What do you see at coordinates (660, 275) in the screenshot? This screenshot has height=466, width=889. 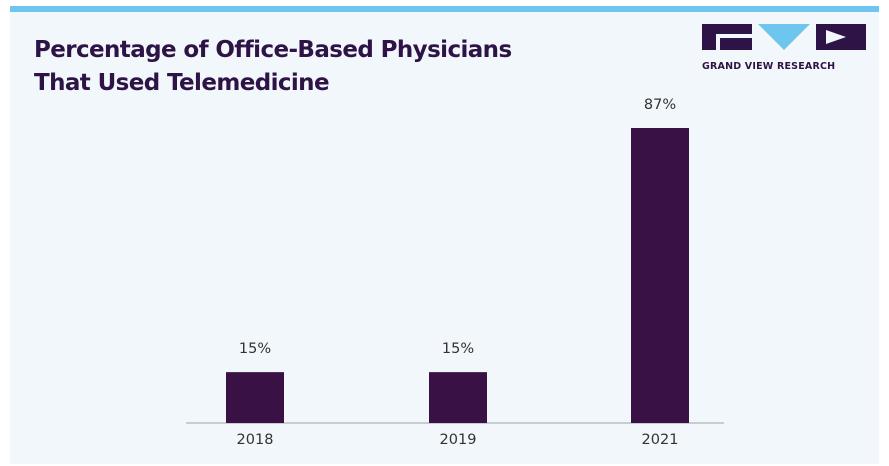 I see `bar-2021` at bounding box center [660, 275].